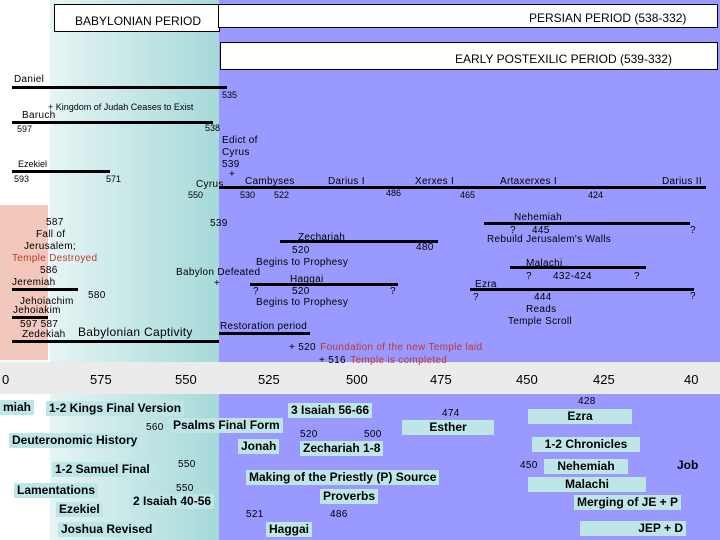 The height and width of the screenshot is (540, 720). Describe the element at coordinates (330, 411) in the screenshot. I see `isaiah3-label: 3 Isaiah 56-66` at that location.